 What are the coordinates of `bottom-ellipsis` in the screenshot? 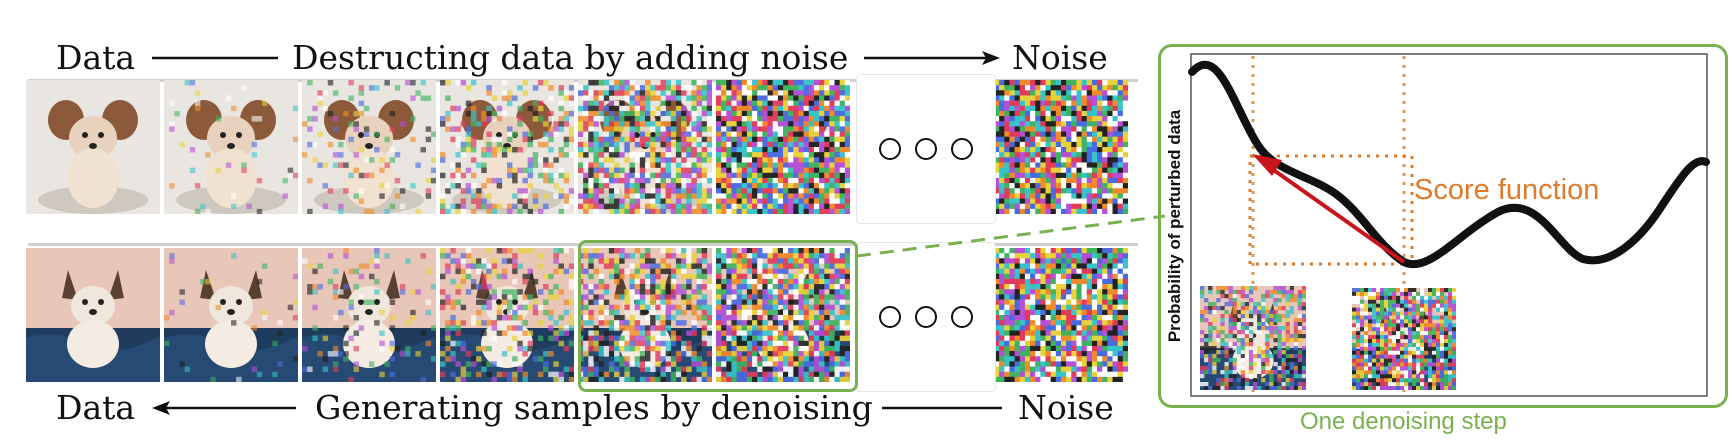 It's located at (926, 317).